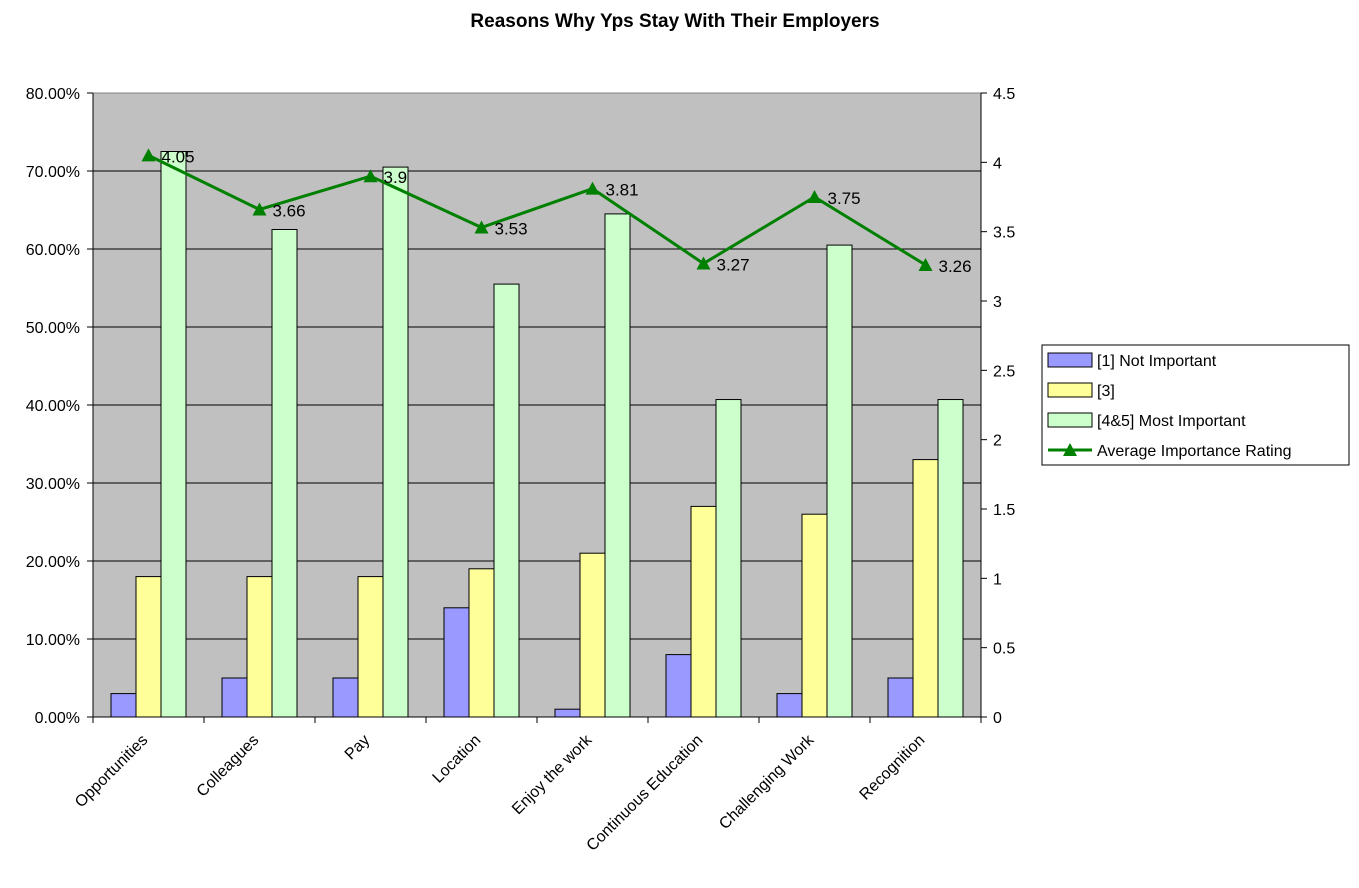 The image size is (1359, 888). I want to click on data-label: 3.81, so click(622, 190).